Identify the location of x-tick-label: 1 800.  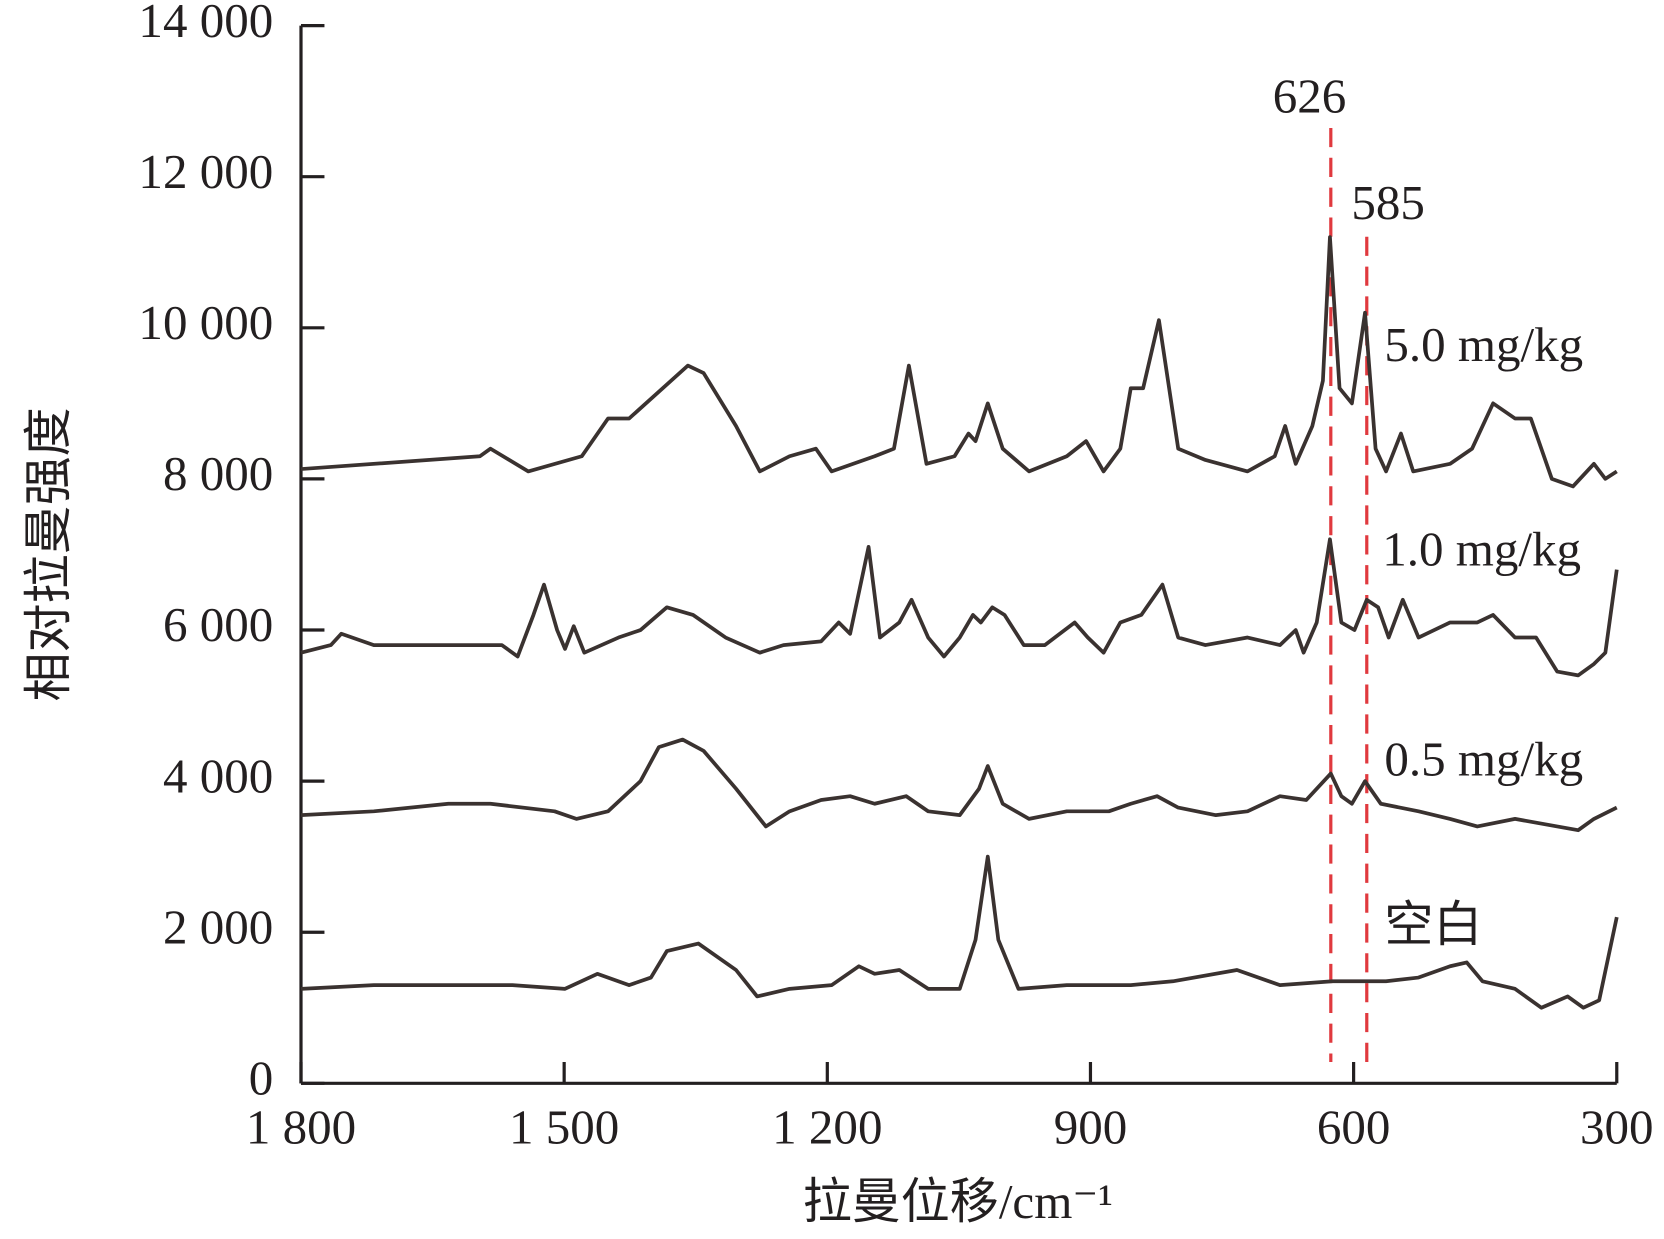
(301, 1127).